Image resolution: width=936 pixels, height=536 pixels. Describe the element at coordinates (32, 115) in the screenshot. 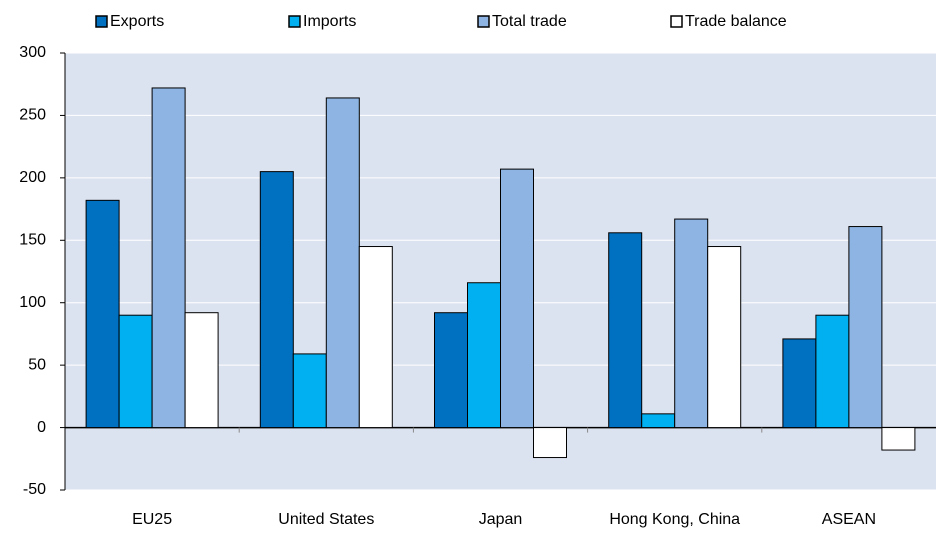

I see `y-tick-label: 250` at that location.